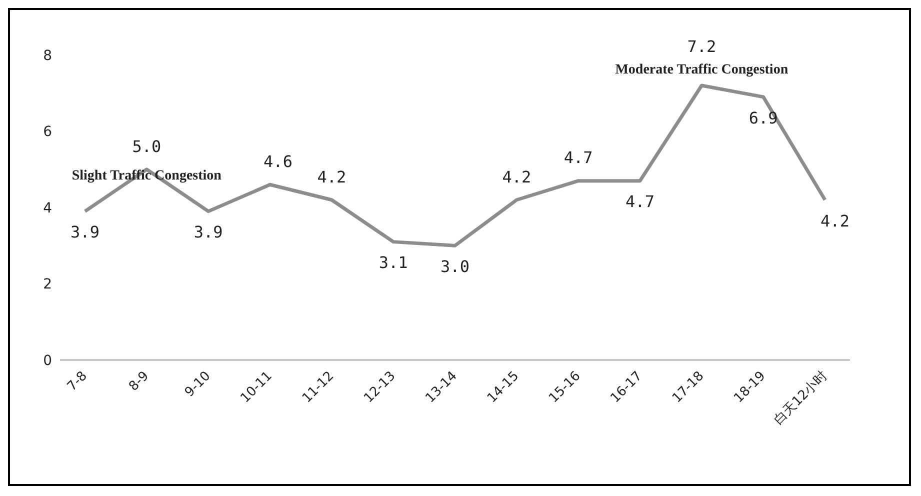 This screenshot has height=496, width=921. What do you see at coordinates (147, 146) in the screenshot?
I see `data-label: 5.0` at bounding box center [147, 146].